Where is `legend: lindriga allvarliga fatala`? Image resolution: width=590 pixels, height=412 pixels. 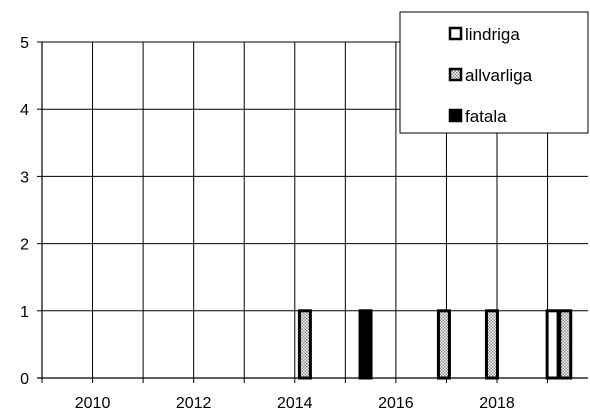 legend: lindriga allvarliga fatala is located at coordinates (494, 72).